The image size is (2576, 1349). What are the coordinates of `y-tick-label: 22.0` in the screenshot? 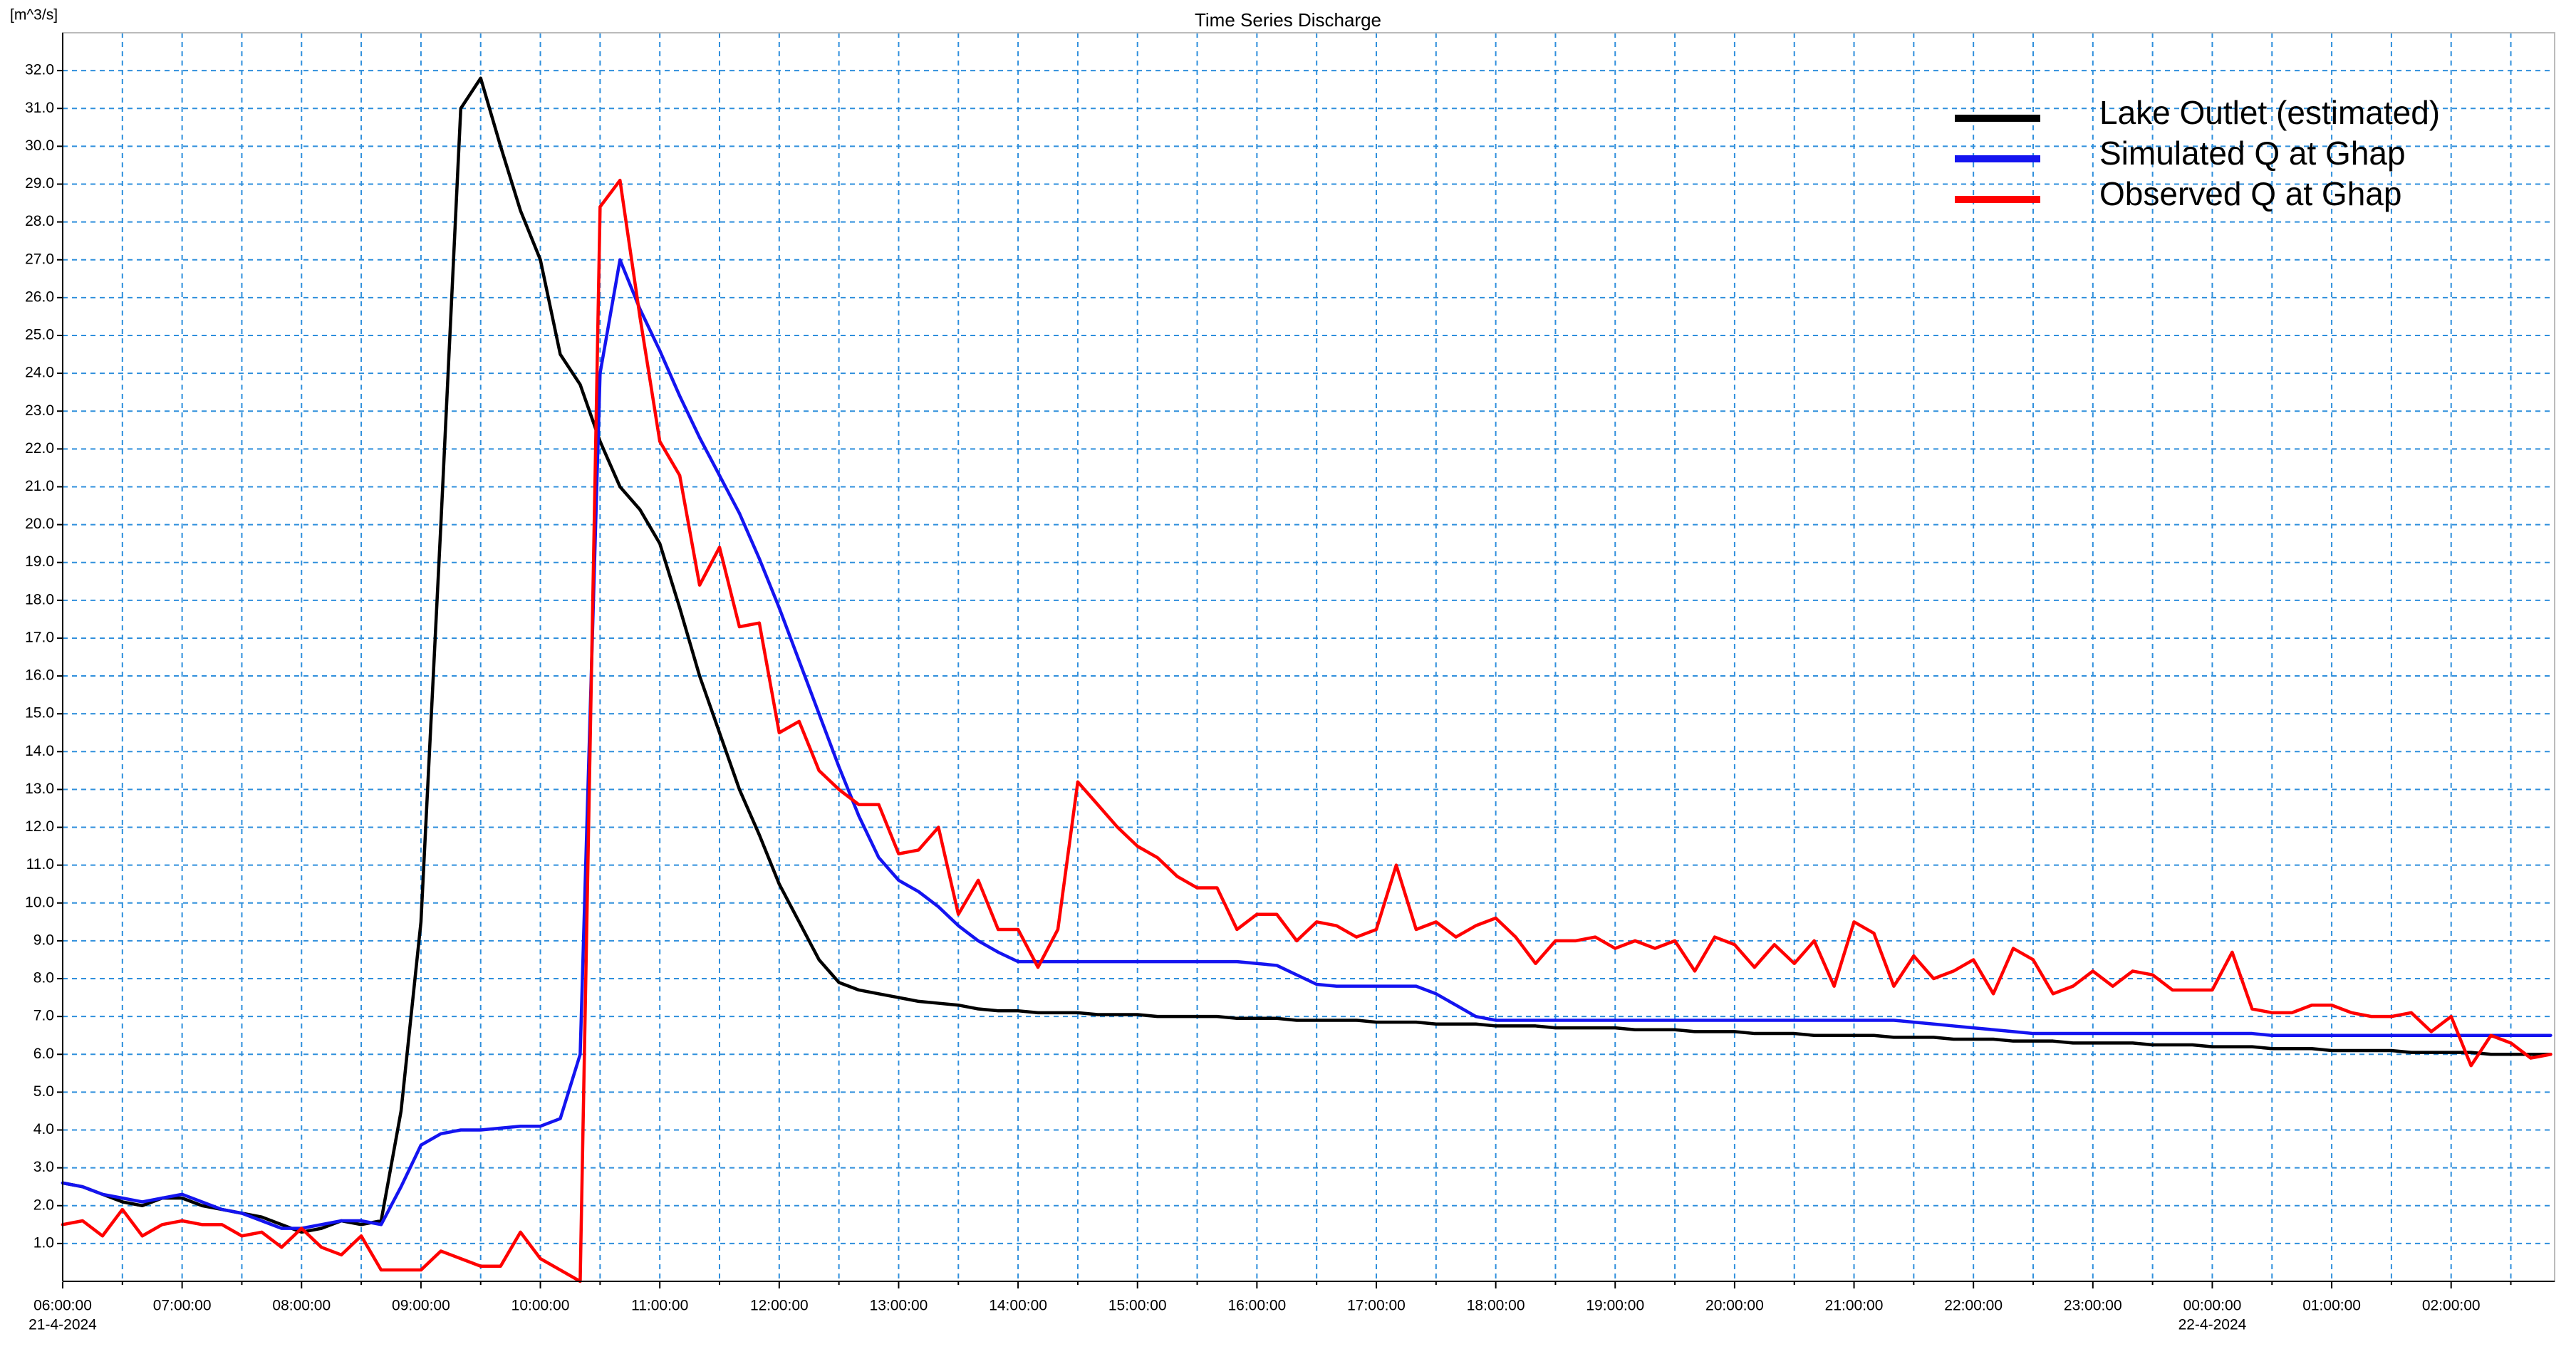 It's located at (39, 448).